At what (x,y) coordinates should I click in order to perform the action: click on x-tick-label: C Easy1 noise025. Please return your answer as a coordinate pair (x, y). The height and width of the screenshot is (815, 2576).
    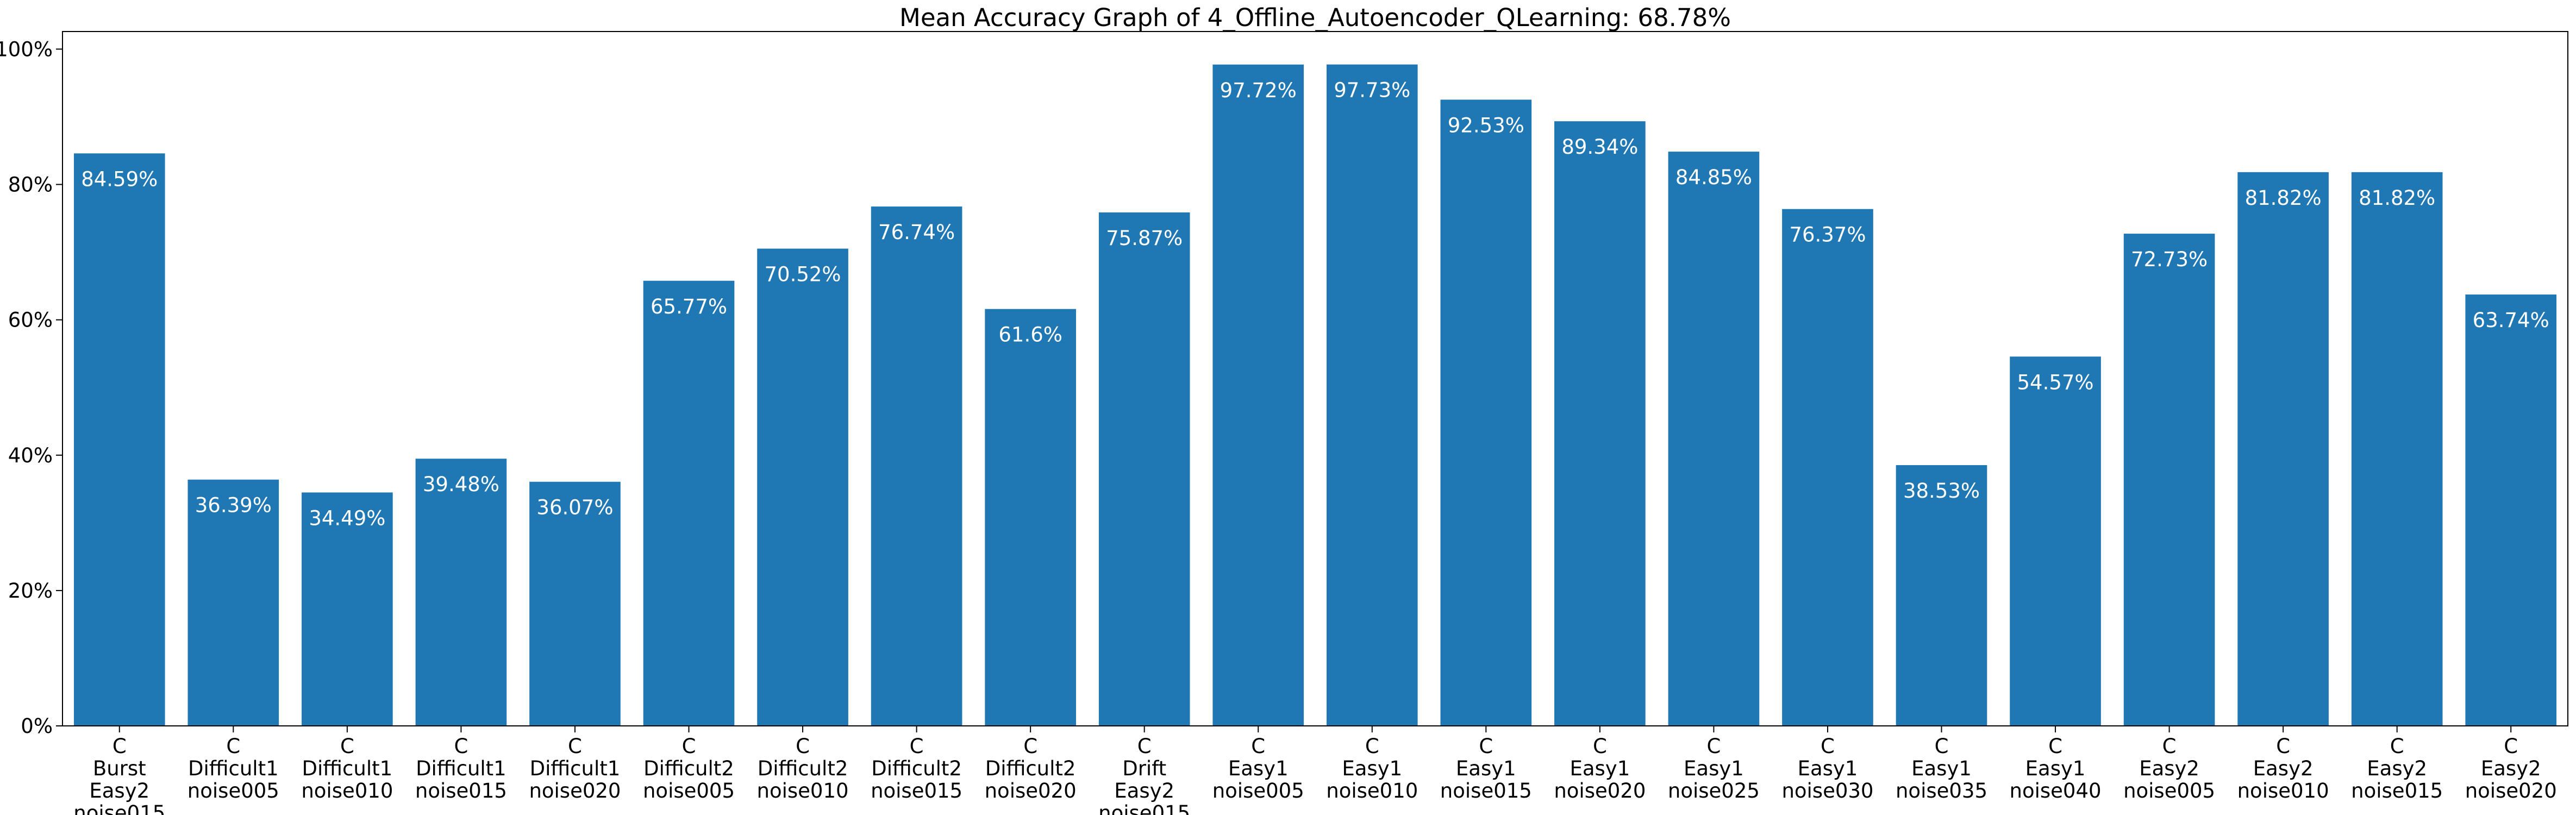
    Looking at the image, I should click on (1714, 769).